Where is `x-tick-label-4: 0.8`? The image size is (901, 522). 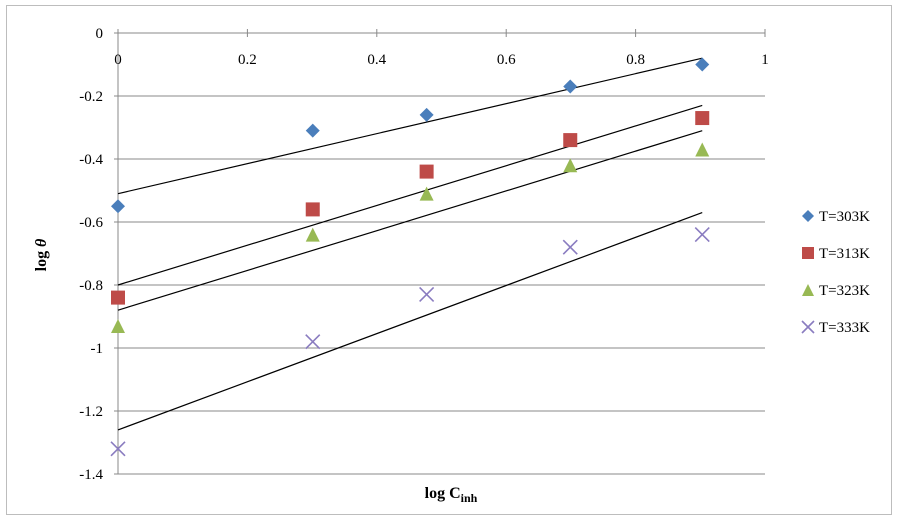 x-tick-label-4: 0.8 is located at coordinates (635, 60).